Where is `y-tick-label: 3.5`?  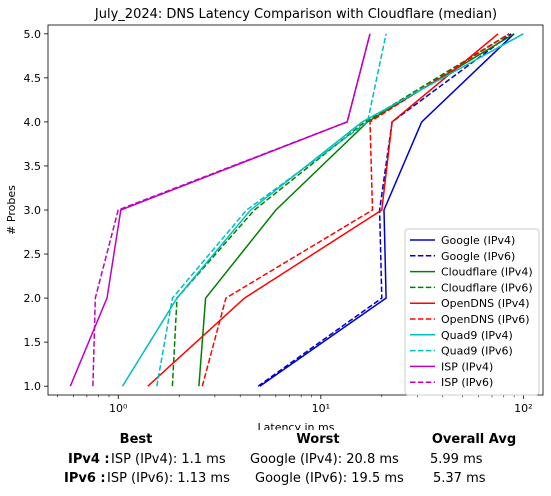 y-tick-label: 3.5 is located at coordinates (33, 166).